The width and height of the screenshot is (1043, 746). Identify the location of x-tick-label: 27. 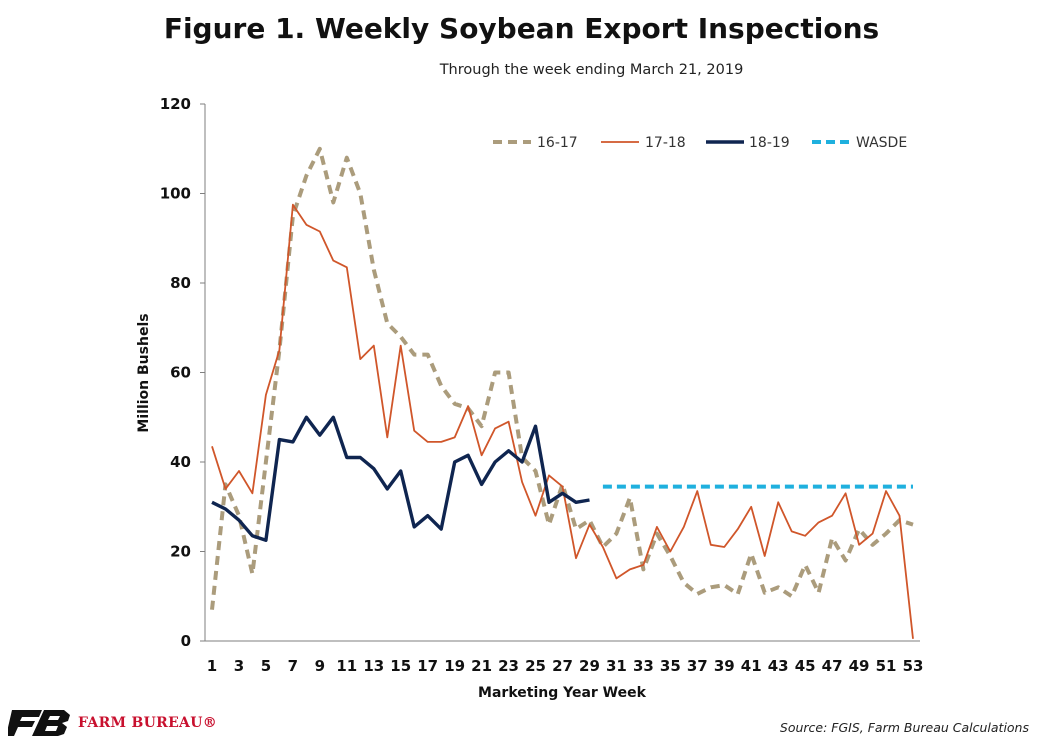
(562, 666).